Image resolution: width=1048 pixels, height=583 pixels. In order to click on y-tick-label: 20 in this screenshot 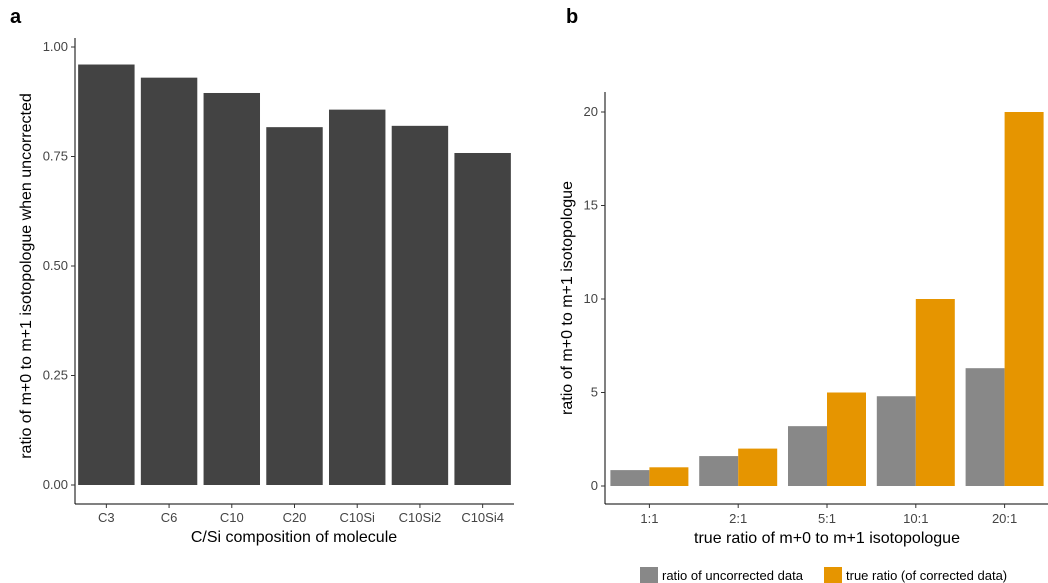, I will do `click(591, 111)`.